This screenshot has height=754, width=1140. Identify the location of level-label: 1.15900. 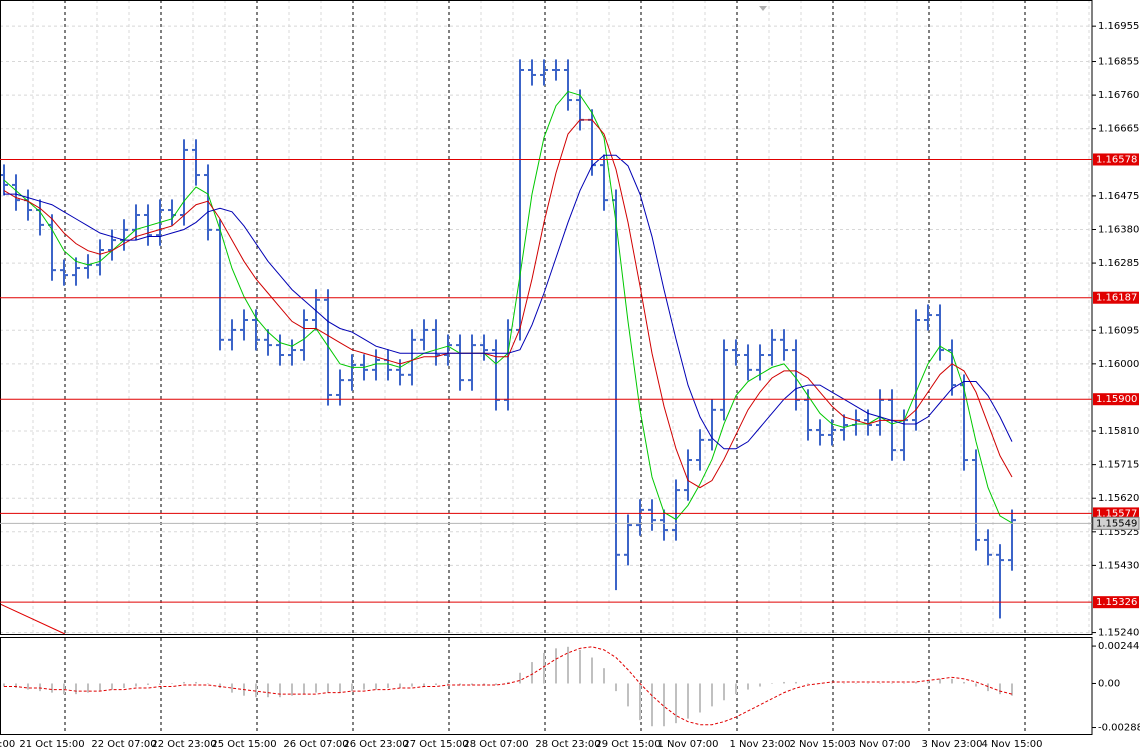
(1116, 399).